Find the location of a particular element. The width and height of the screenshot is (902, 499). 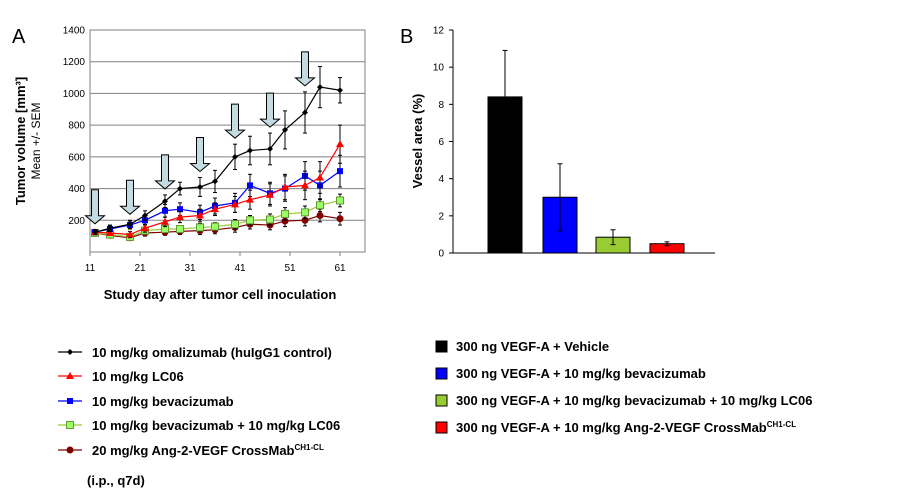

panel-a-x-tick-labels: 11 21 31 41 51 61 is located at coordinates (215, 263).